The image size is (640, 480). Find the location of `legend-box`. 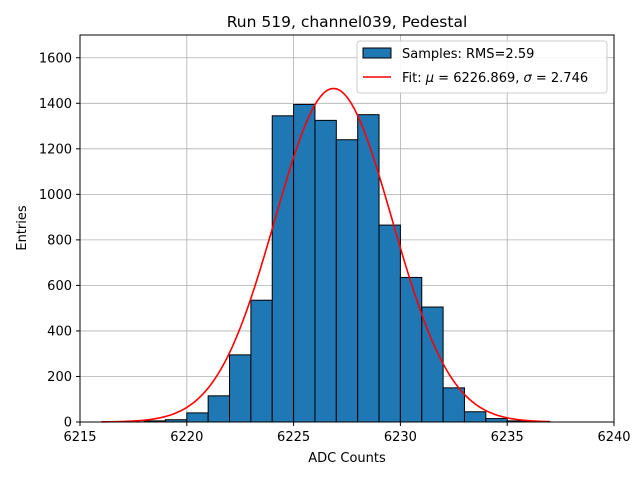

legend-box is located at coordinates (482, 67).